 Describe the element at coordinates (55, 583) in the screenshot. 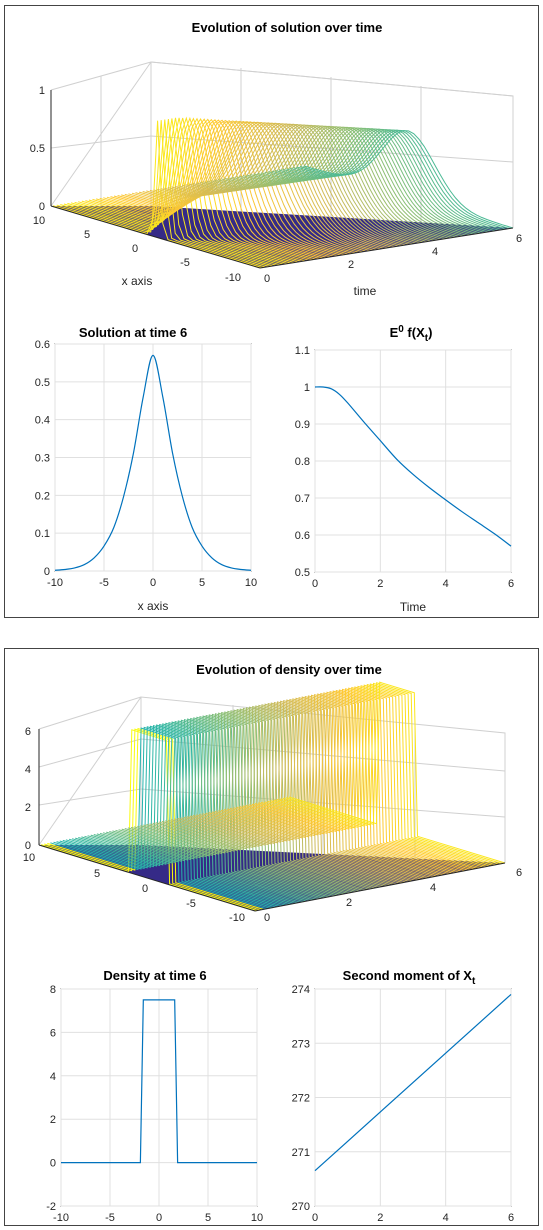

I see `xtick-label: -10` at that location.